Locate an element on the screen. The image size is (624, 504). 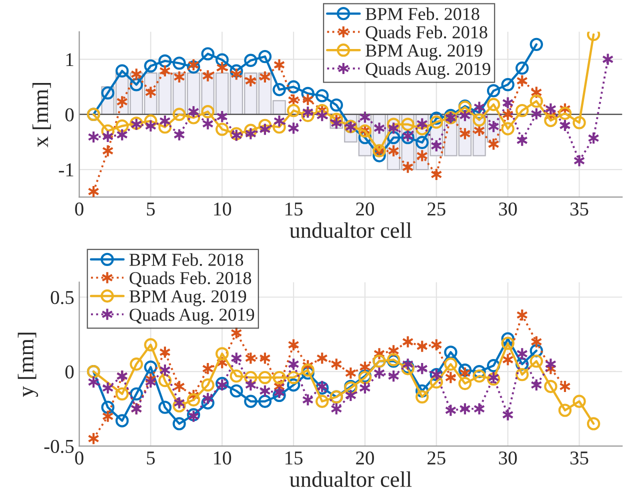
y-axis-title: x [mm] is located at coordinates (41, 115).